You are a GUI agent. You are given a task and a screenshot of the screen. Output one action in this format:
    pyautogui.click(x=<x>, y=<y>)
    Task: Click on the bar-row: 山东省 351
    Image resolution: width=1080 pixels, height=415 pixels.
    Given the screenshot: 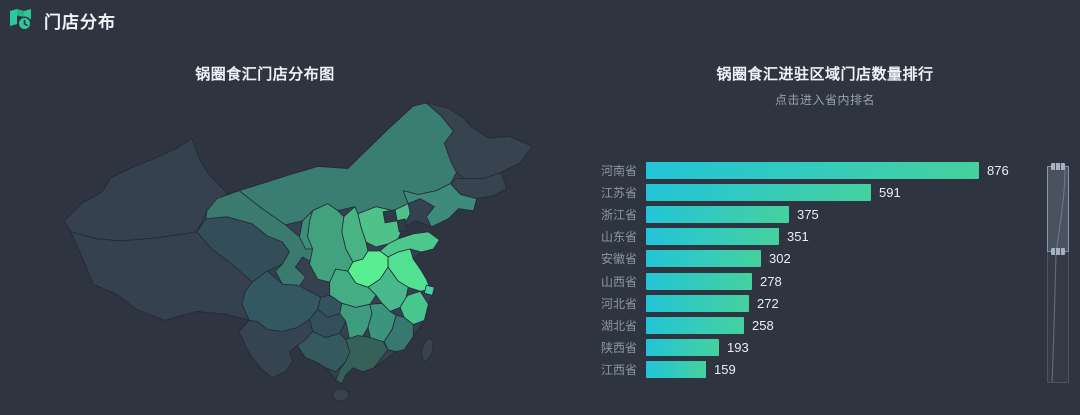 What is the action you would take?
    pyautogui.click(x=792, y=237)
    